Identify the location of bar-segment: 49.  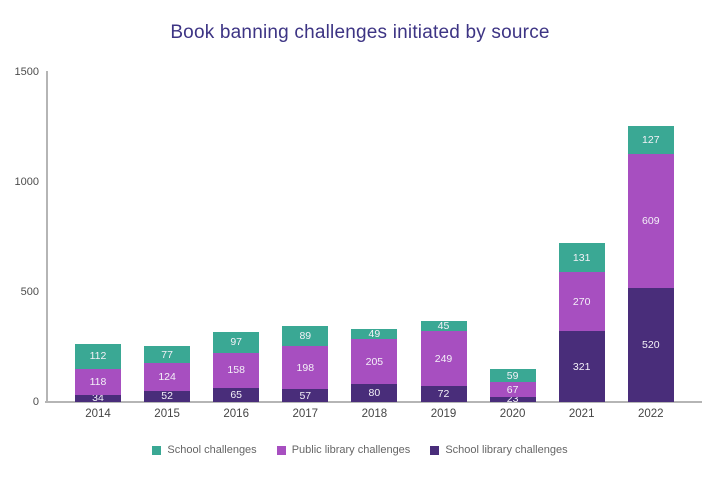
(374, 333).